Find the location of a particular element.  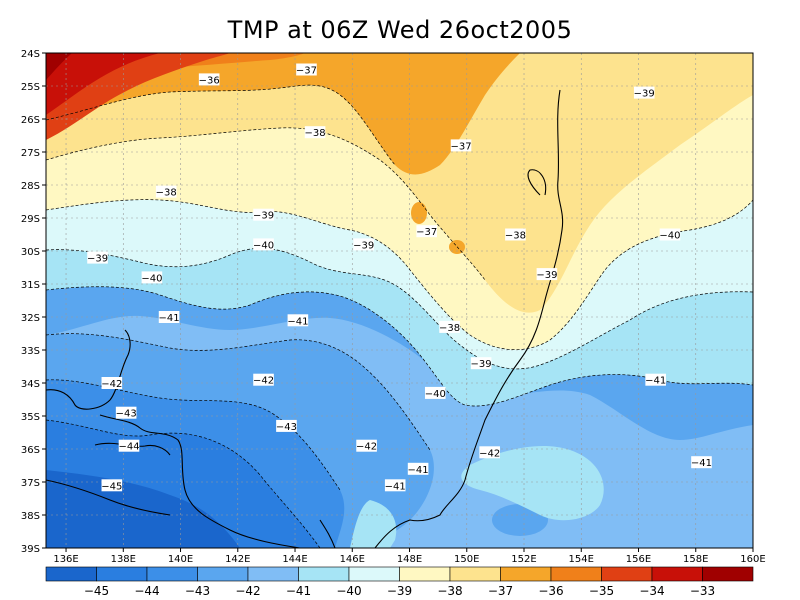

lat-tick-label: 37S is located at coordinates (30, 483).